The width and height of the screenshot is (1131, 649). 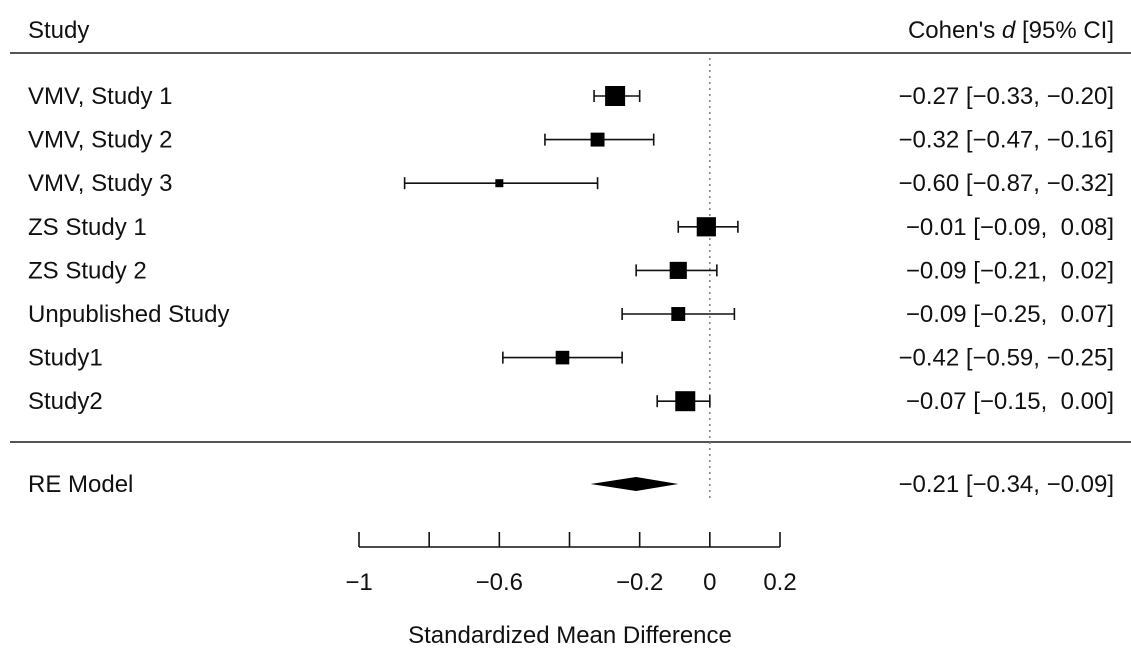 What do you see at coordinates (1006, 484) in the screenshot?
I see `summary-estimate-text: −0.21 [−0.34, −0.09]` at bounding box center [1006, 484].